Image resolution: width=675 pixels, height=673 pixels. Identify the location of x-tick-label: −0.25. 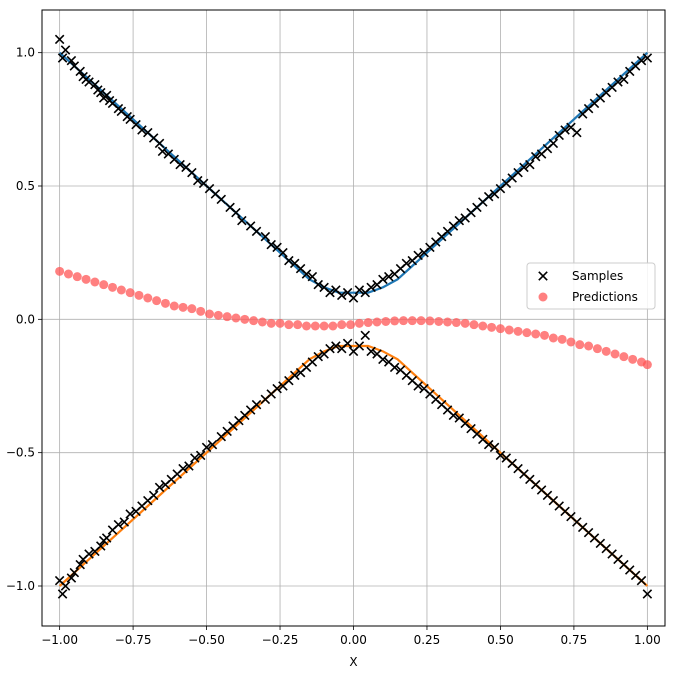
(280, 640).